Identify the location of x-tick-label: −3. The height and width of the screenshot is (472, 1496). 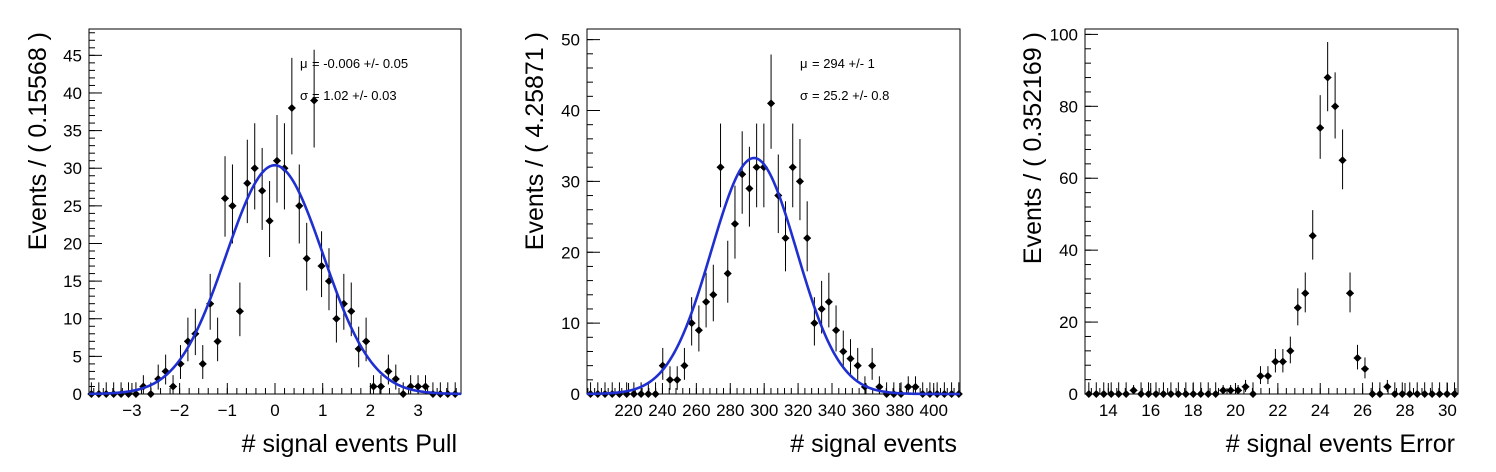
(131, 410).